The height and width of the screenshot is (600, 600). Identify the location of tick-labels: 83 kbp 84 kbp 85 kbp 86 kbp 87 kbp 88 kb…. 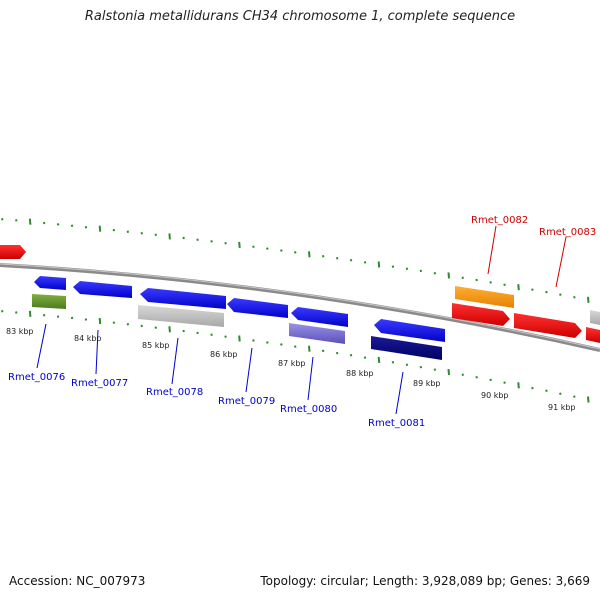
(291, 369).